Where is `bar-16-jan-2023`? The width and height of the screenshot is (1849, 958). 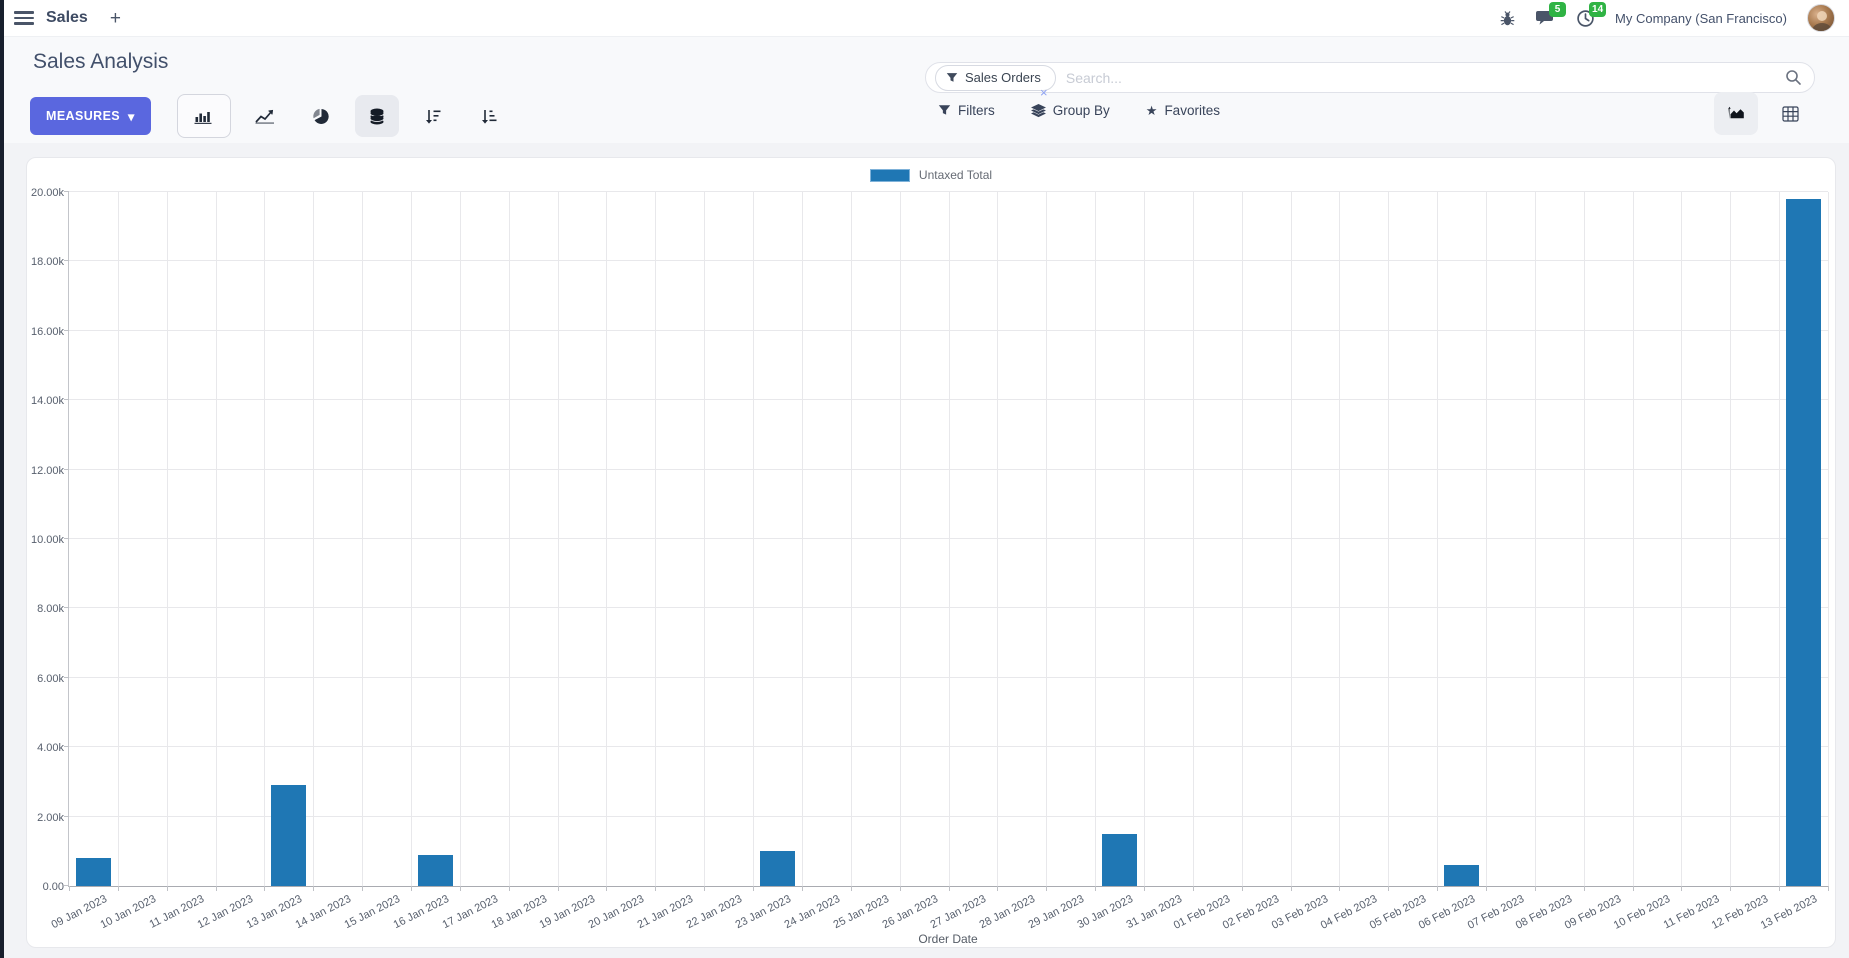
bar-16-jan-2023 is located at coordinates (435, 870).